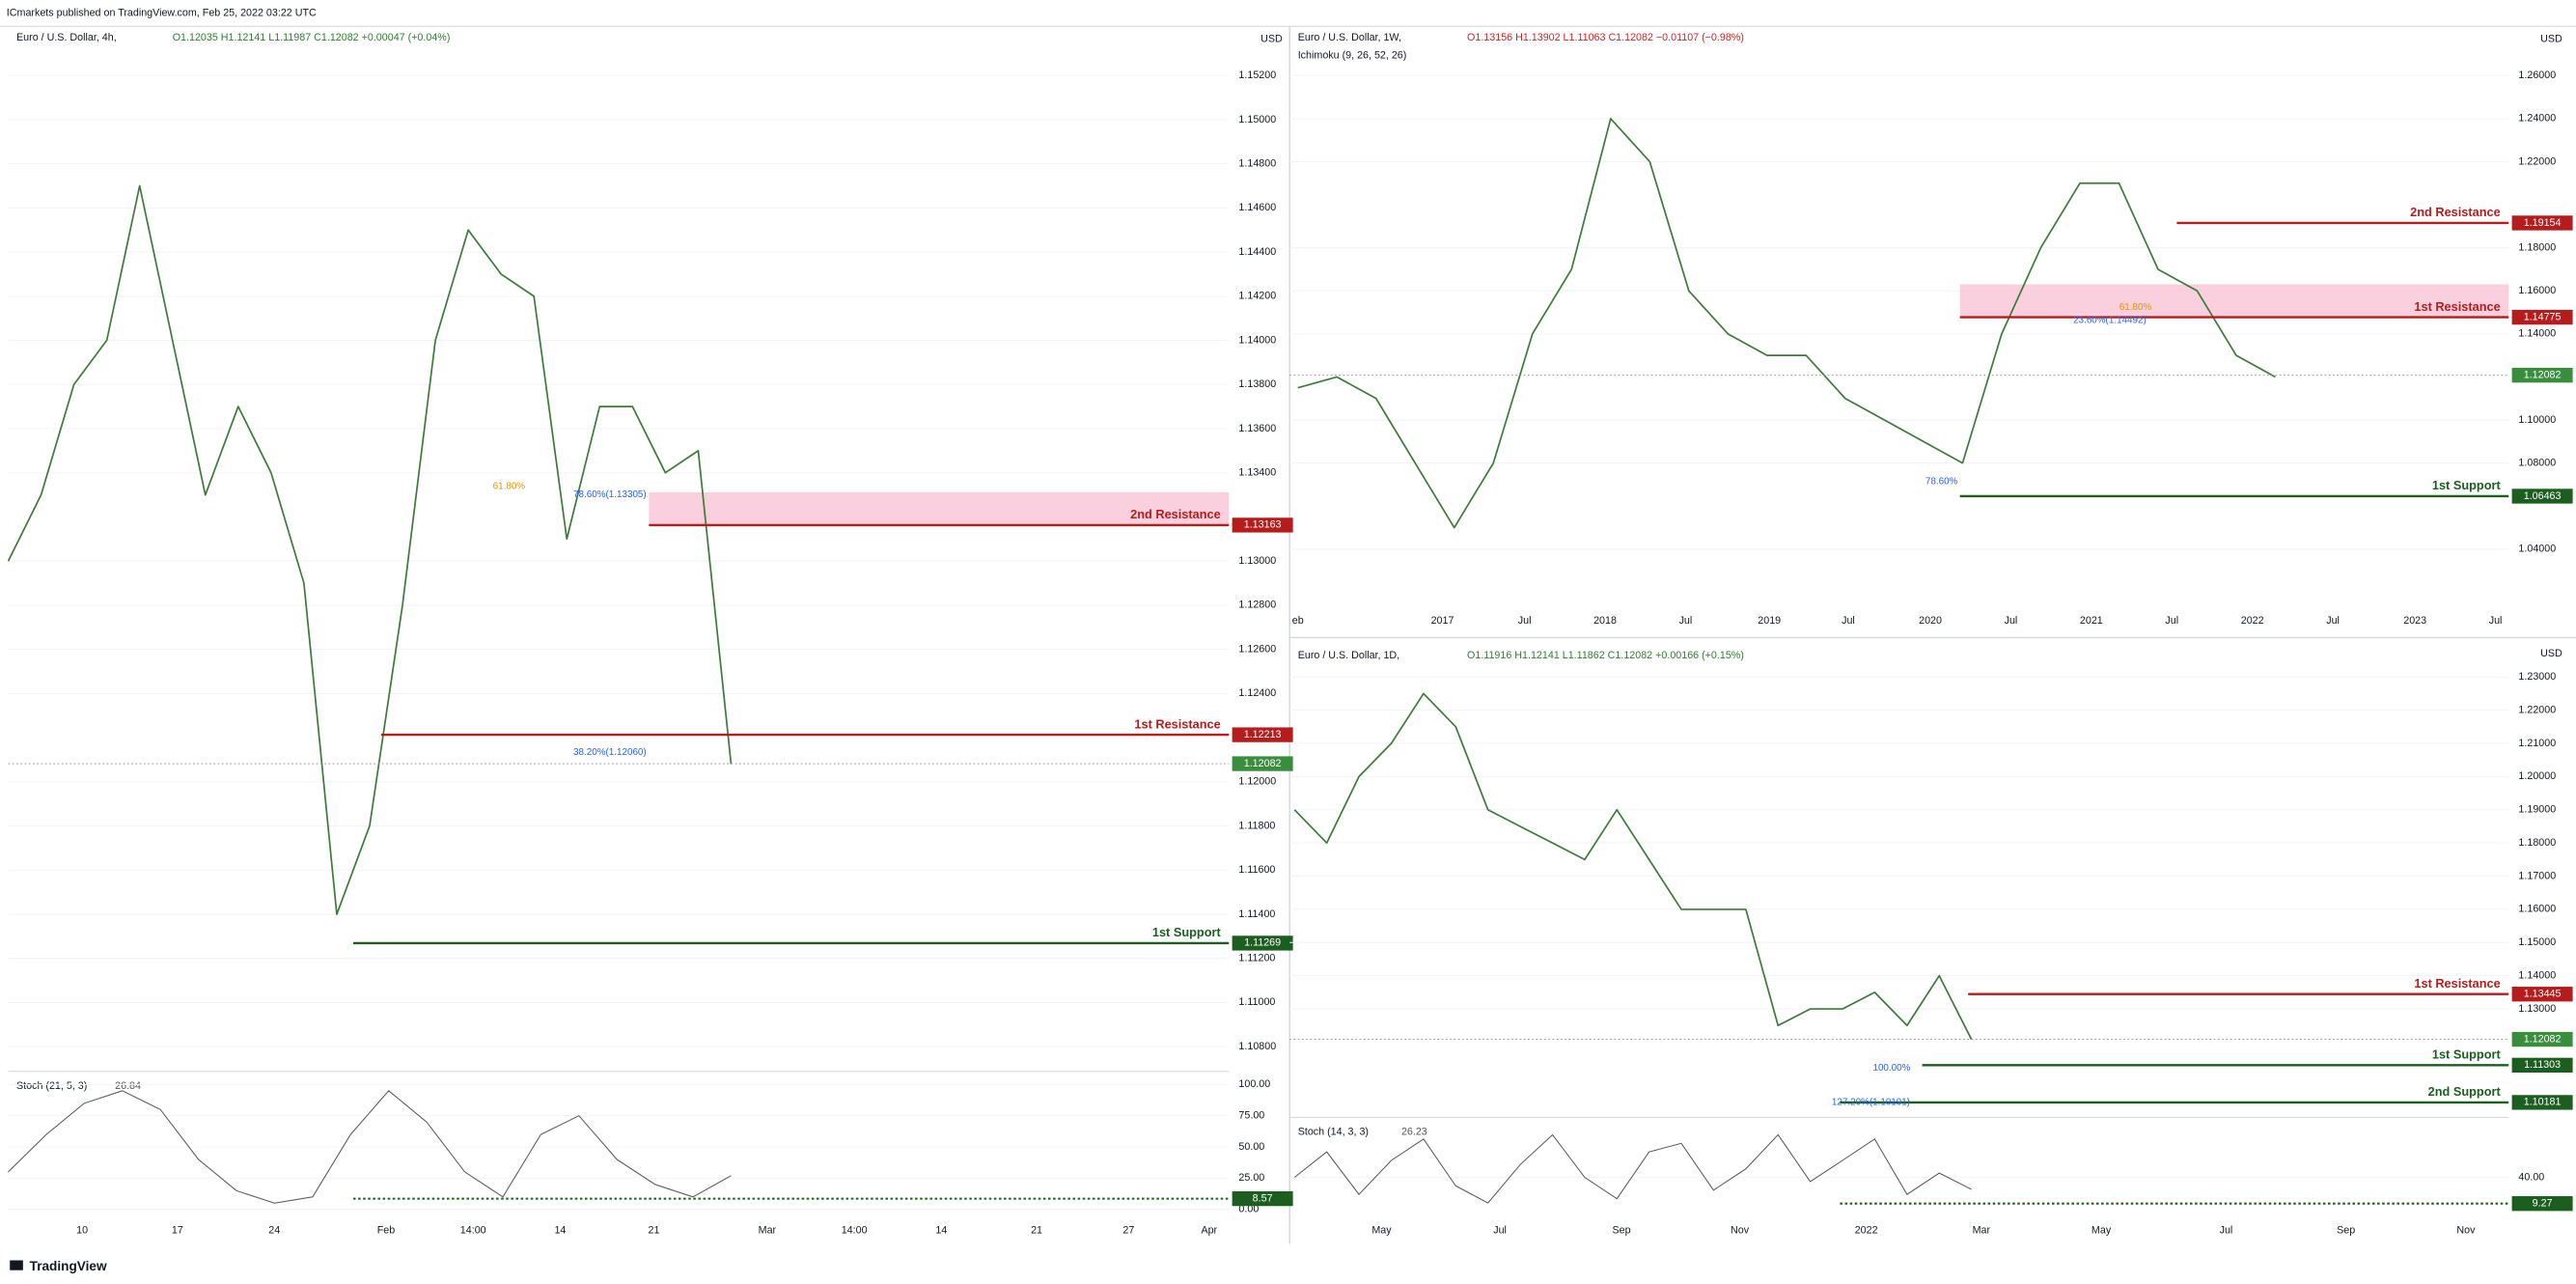 The height and width of the screenshot is (1284, 2576). What do you see at coordinates (274, 1231) in the screenshot?
I see `x-tick-label: 24` at bounding box center [274, 1231].